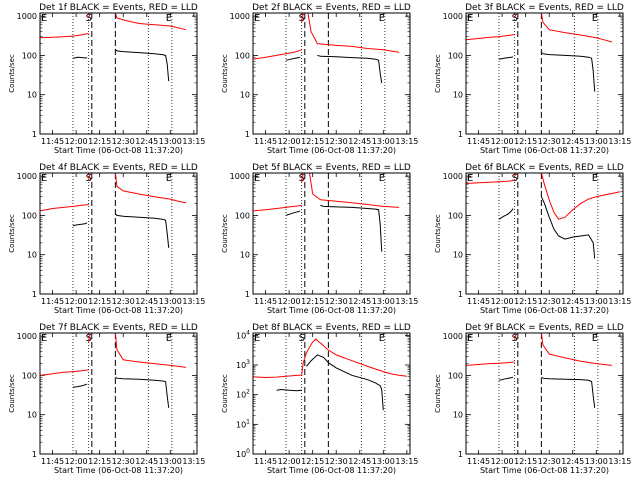  I want to click on start-marker: S, so click(89, 18).